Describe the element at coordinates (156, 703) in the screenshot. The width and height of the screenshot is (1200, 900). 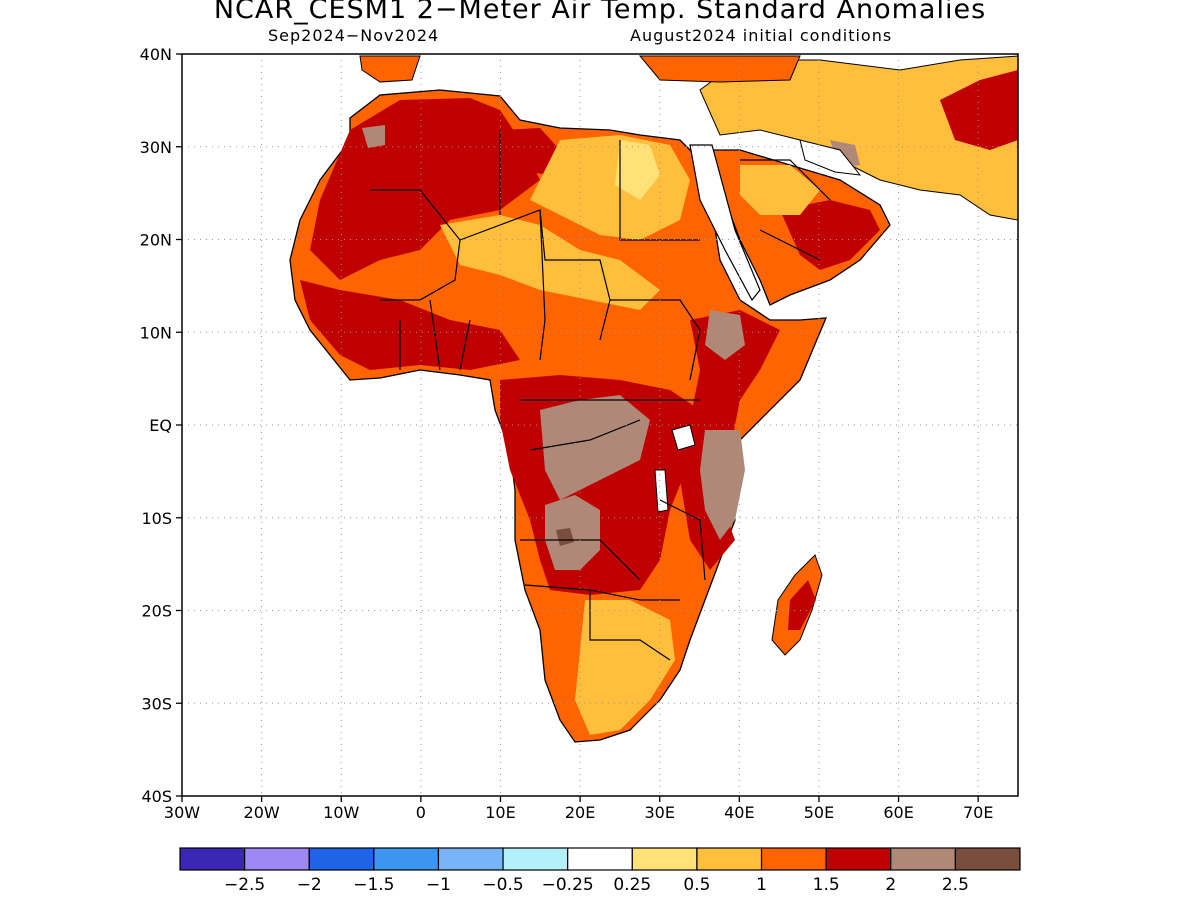
I see `lat-label: 30S` at that location.